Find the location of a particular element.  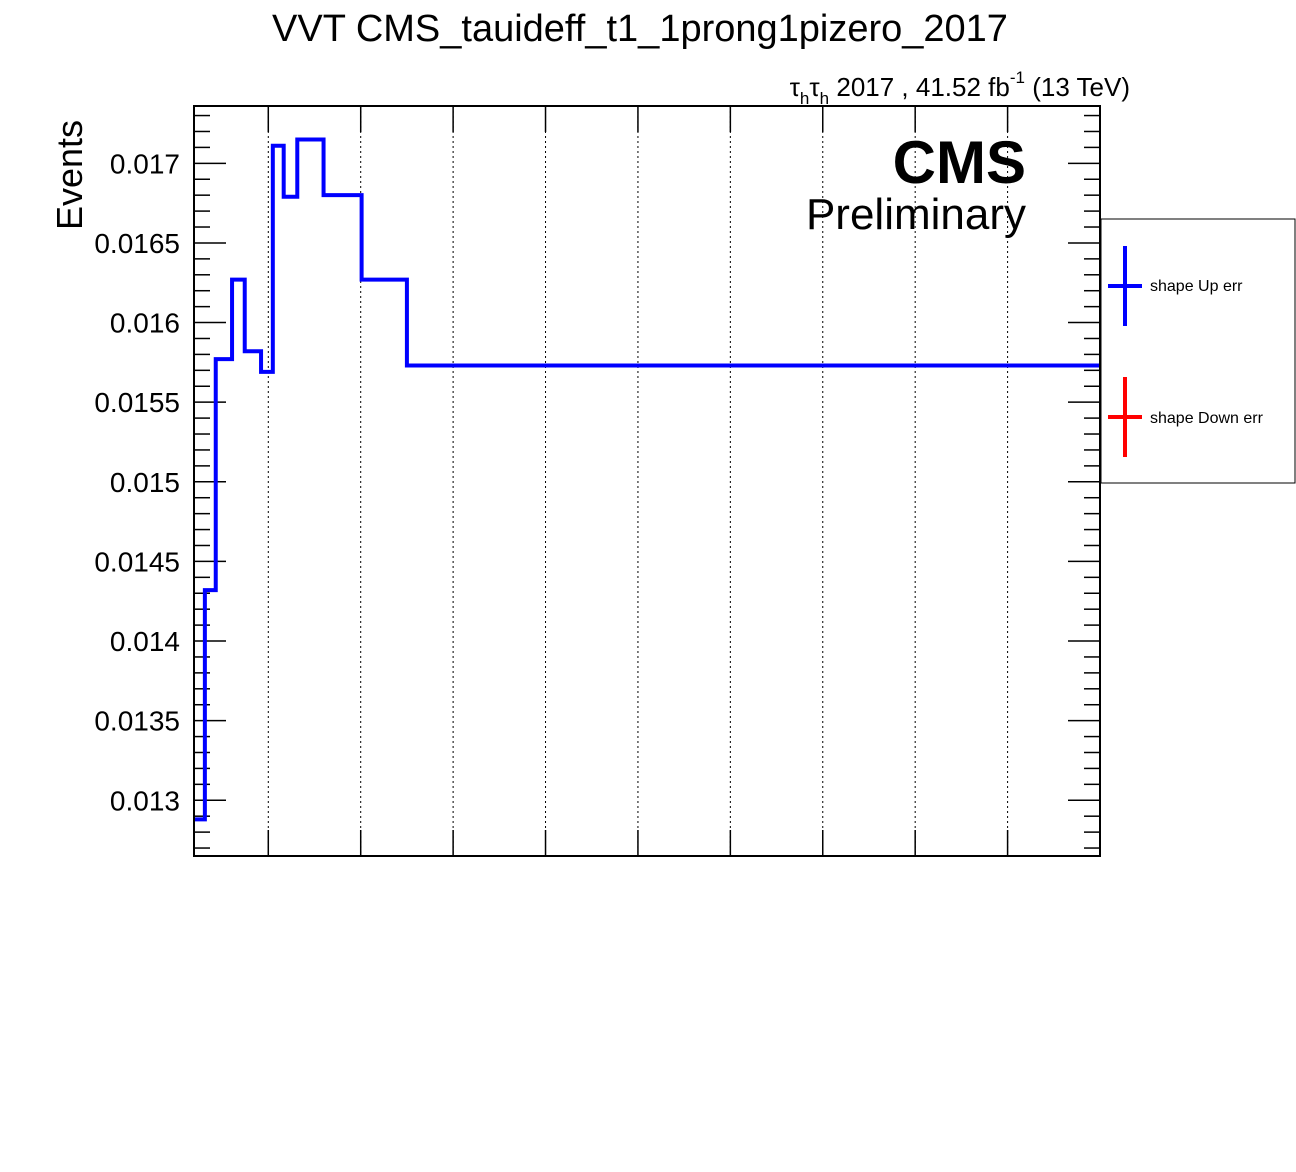

legend-entry-down: shape Down err is located at coordinates (1186, 417).